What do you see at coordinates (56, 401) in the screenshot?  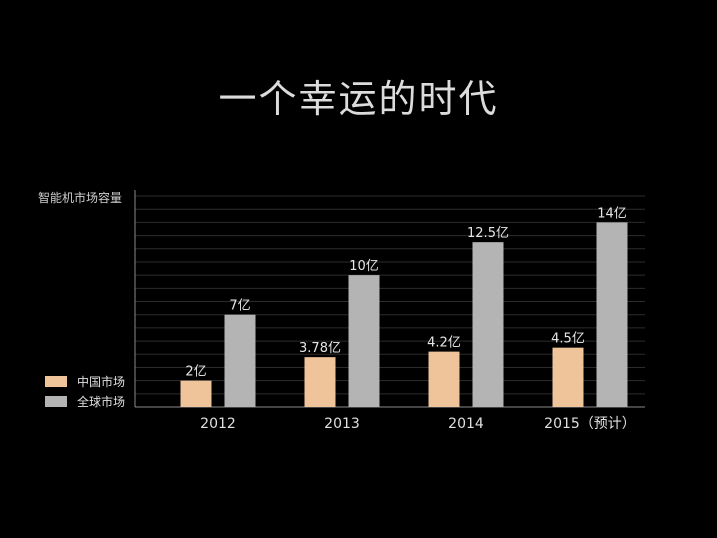 I see `legend-swatch-global` at bounding box center [56, 401].